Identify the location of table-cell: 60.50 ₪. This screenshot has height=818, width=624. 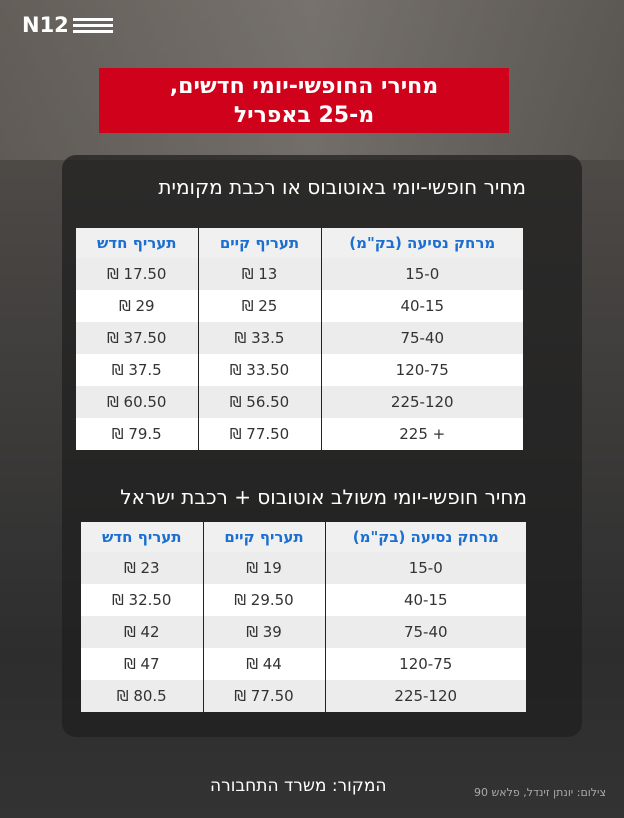
(137, 402).